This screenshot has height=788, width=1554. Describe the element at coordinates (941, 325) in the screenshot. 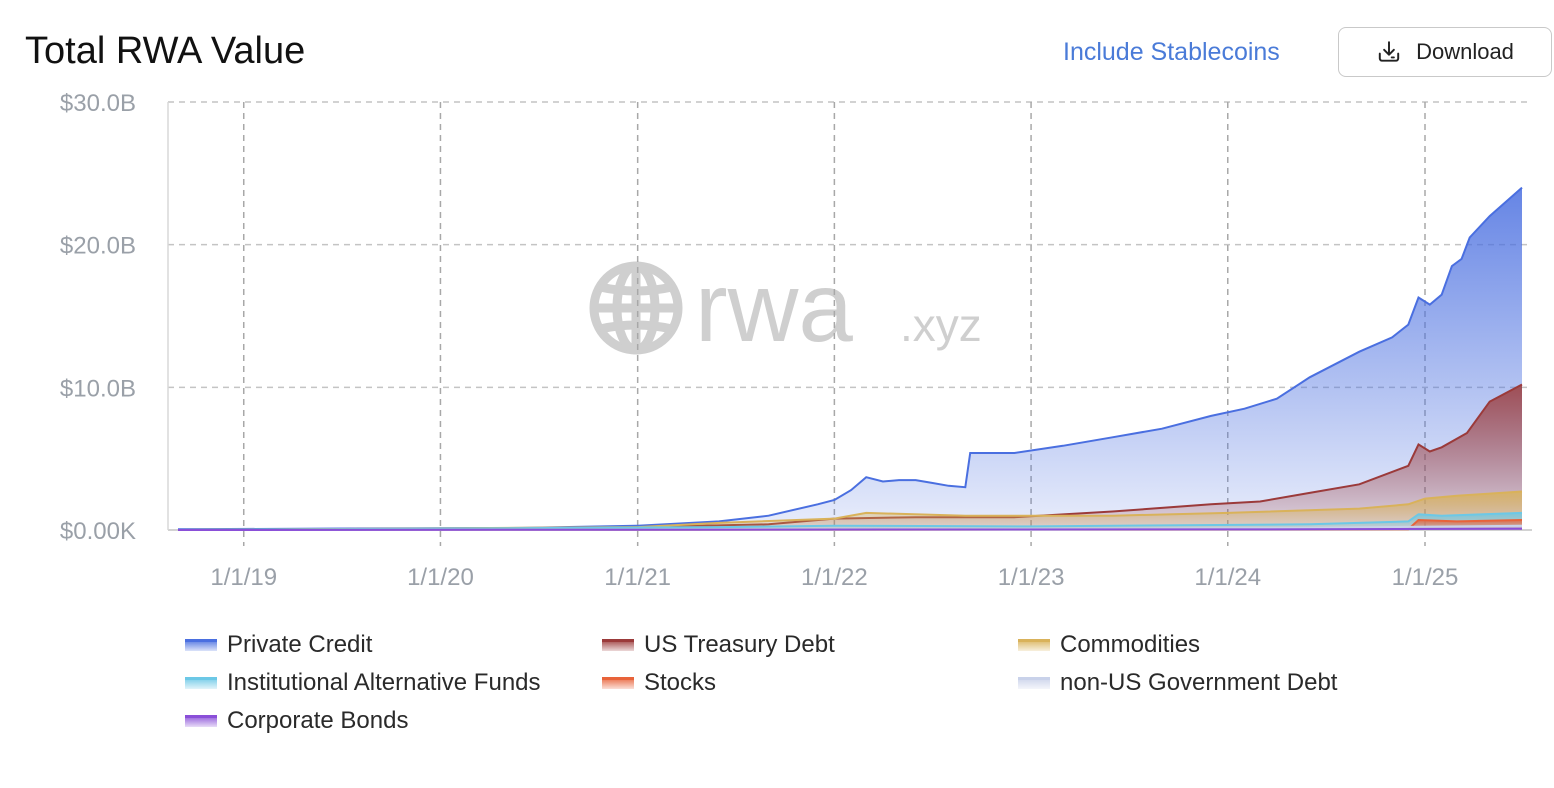

I see `watermark-suffix: .xyz` at that location.